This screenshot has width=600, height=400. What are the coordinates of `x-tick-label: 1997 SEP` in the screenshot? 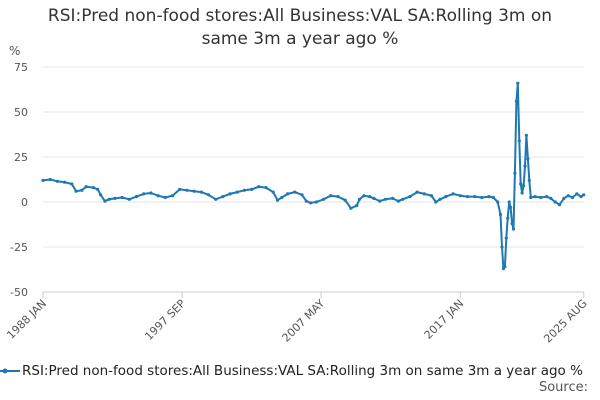 It's located at (165, 320).